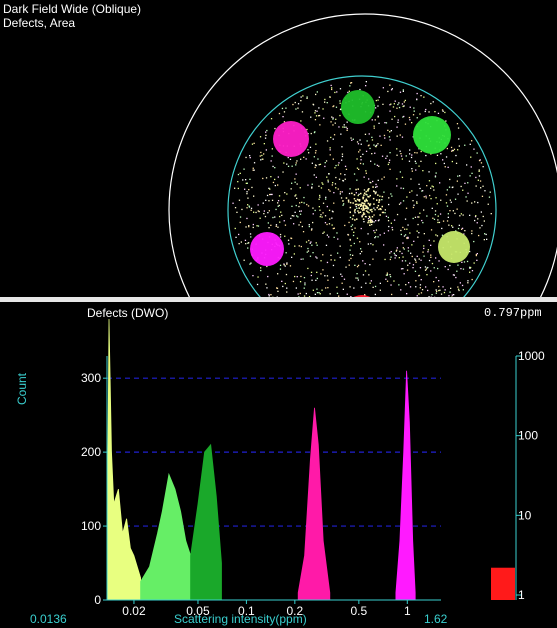 Image resolution: width=557 pixels, height=628 pixels. I want to click on y-tick-label: 0, so click(97, 600).